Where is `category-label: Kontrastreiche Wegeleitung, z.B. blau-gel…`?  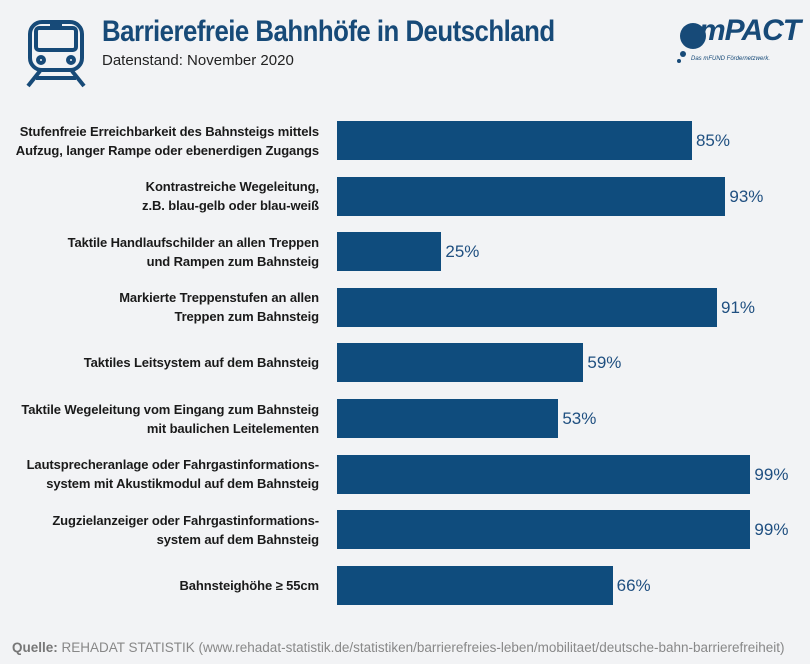
category-label: Kontrastreiche Wegeleitung, z.B. blau-gel… is located at coordinates (230, 196).